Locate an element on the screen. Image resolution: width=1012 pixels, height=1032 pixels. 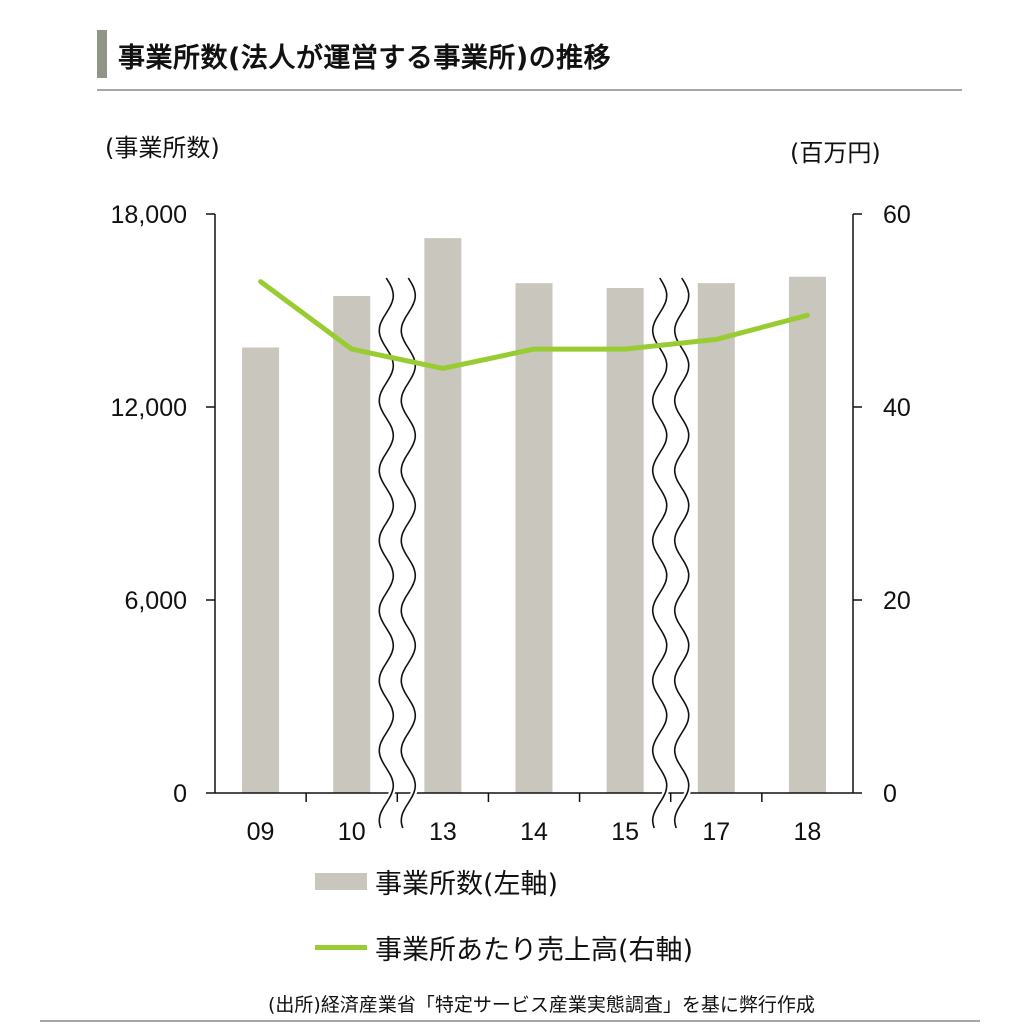
x-tick-label-18: 18 is located at coordinates (808, 832).